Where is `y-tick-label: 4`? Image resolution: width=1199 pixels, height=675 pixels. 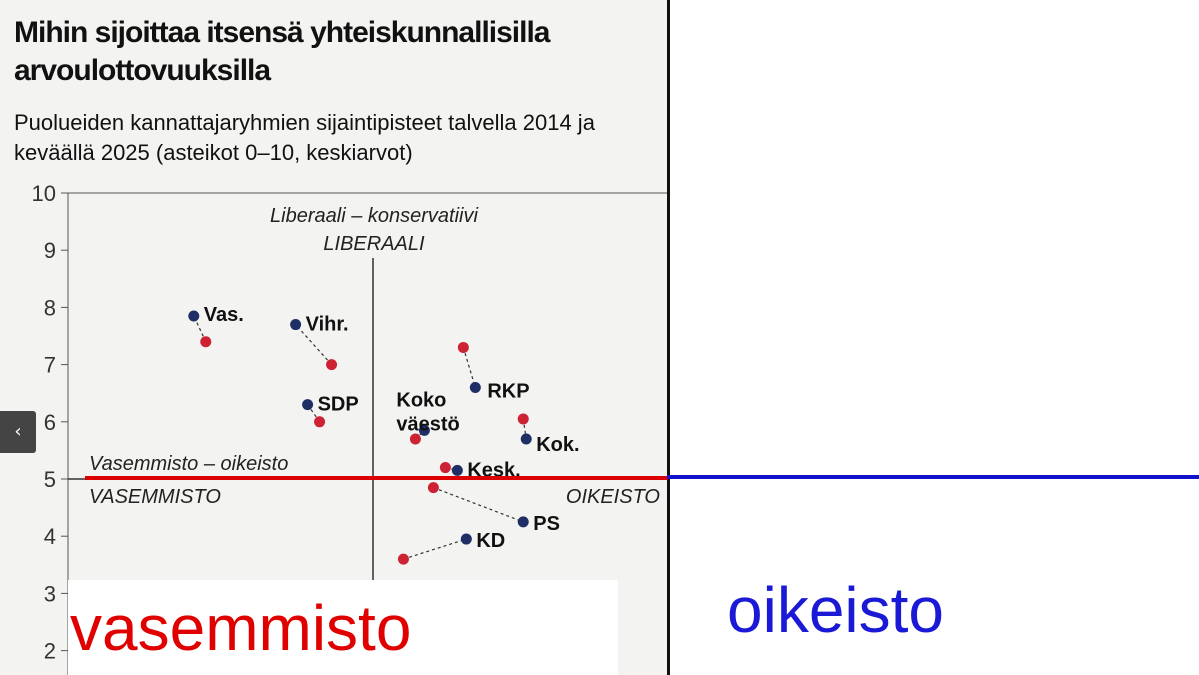 y-tick-label: 4 is located at coordinates (50, 536).